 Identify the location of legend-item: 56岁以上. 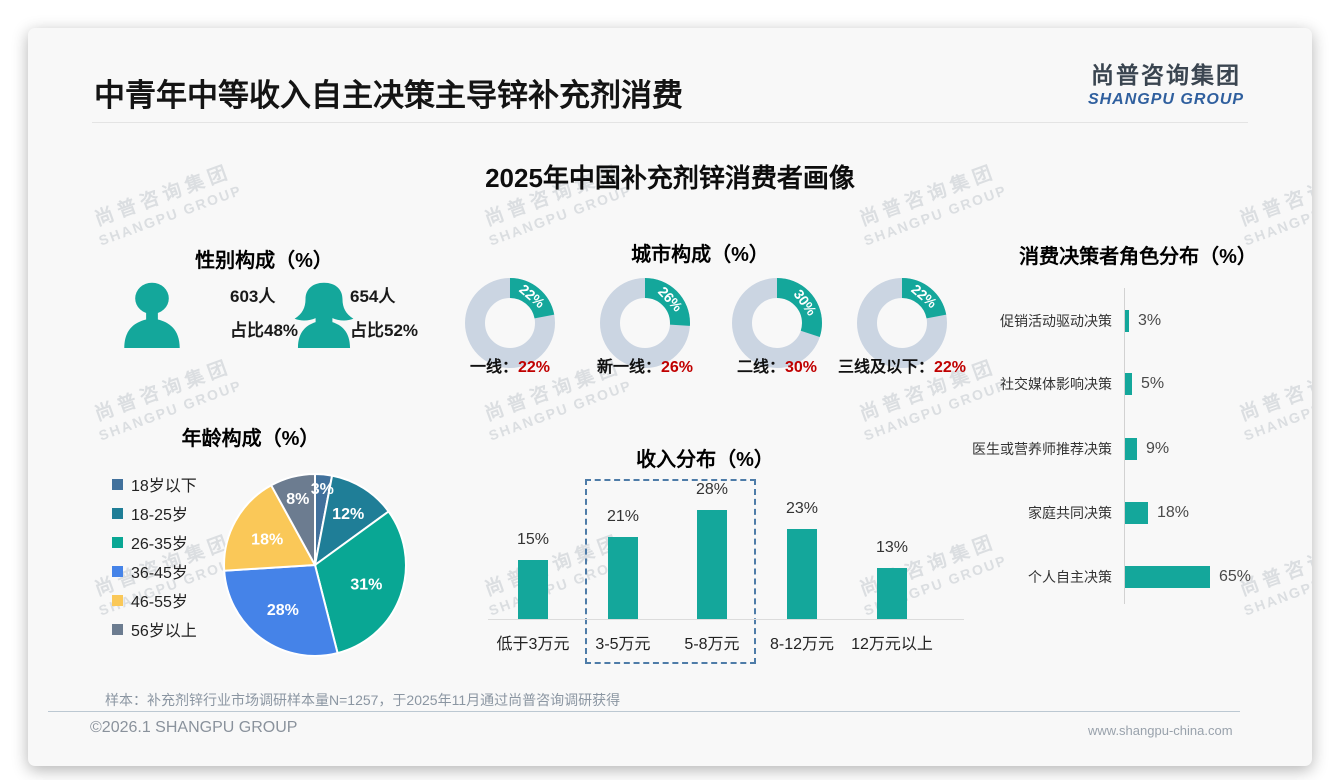
(154, 630).